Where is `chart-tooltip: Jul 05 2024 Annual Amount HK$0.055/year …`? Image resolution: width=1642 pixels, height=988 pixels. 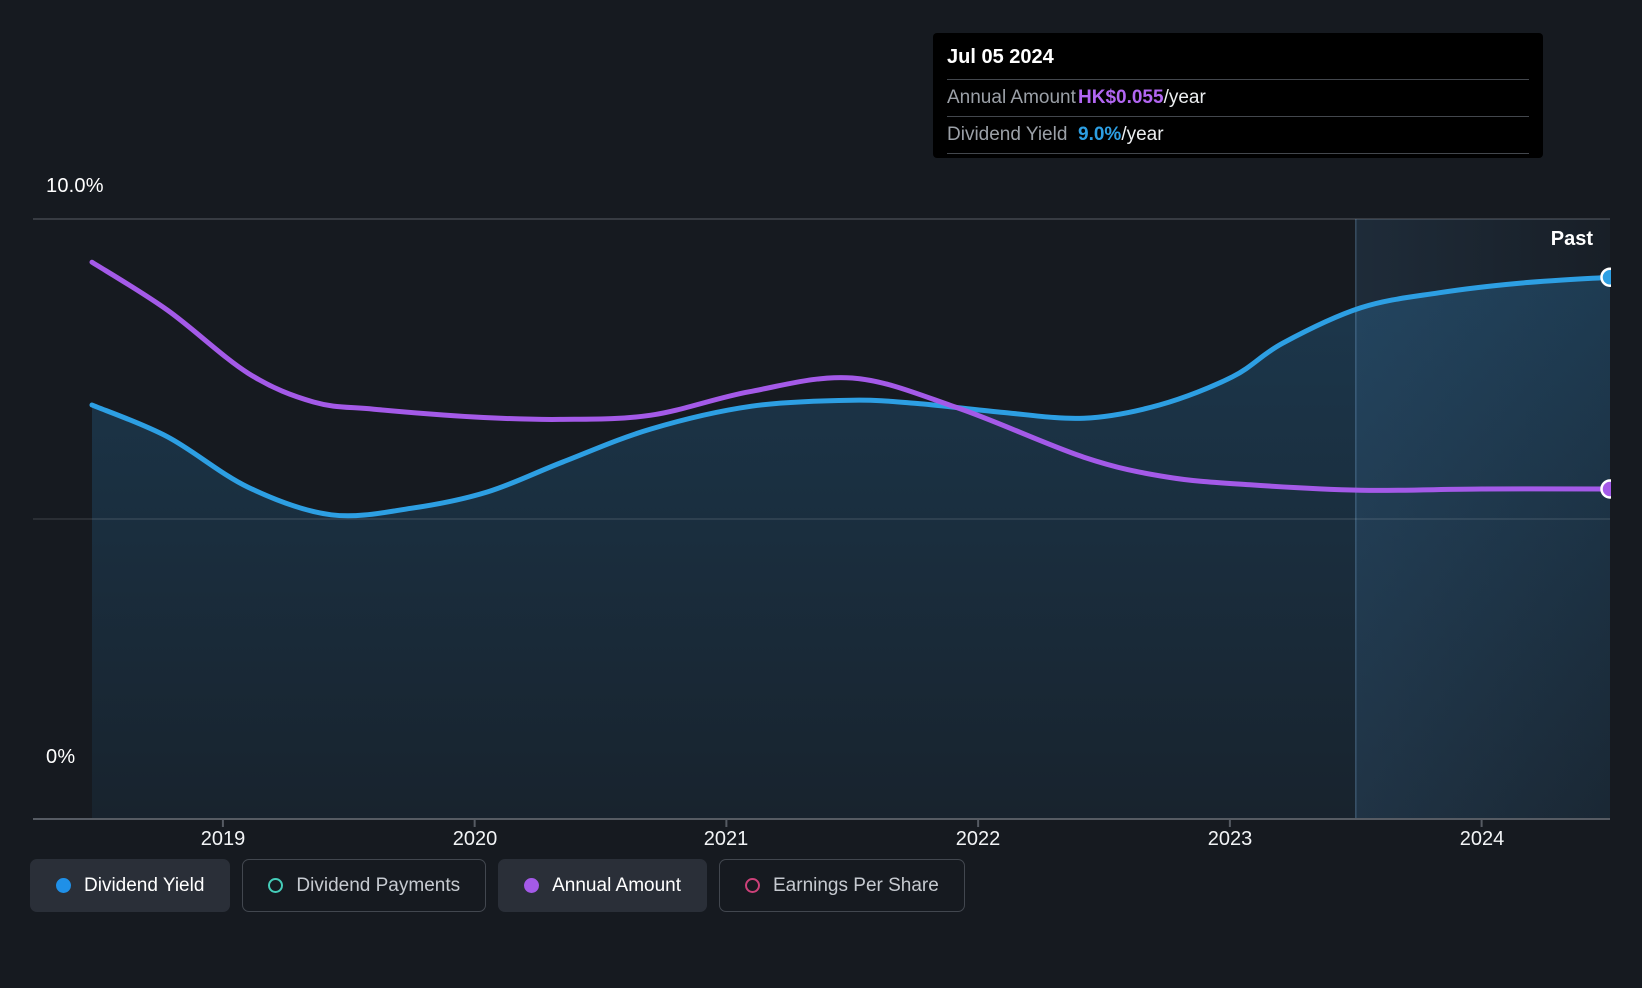 chart-tooltip: Jul 05 2024 Annual Amount HK$0.055/year … is located at coordinates (1238, 95).